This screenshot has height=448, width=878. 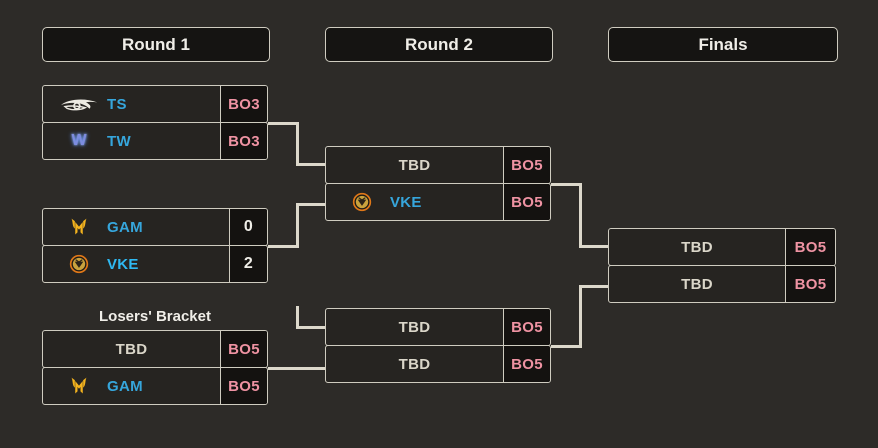 I want to click on team-whales-logo: W, so click(x=79, y=140).